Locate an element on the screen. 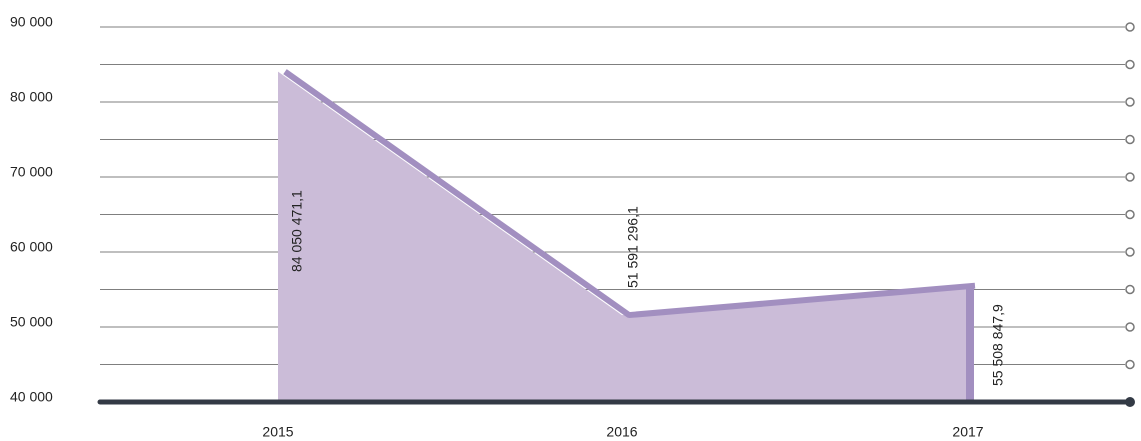  y-tick-label: 50 000 is located at coordinates (31, 322).